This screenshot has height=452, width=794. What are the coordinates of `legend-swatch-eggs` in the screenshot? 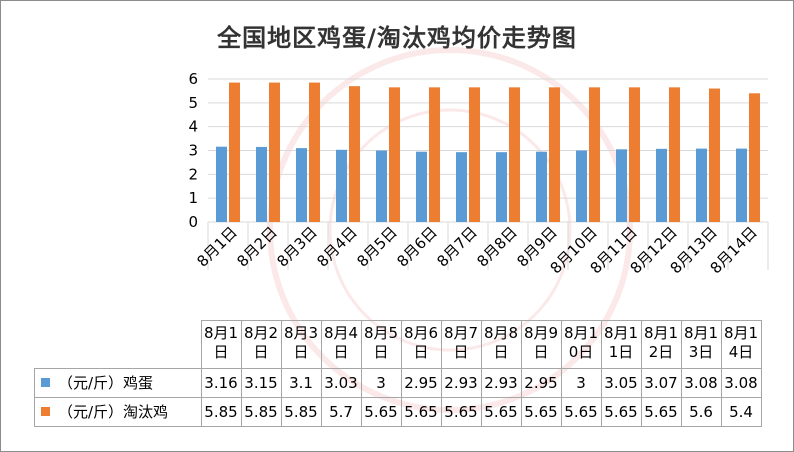 It's located at (45, 382).